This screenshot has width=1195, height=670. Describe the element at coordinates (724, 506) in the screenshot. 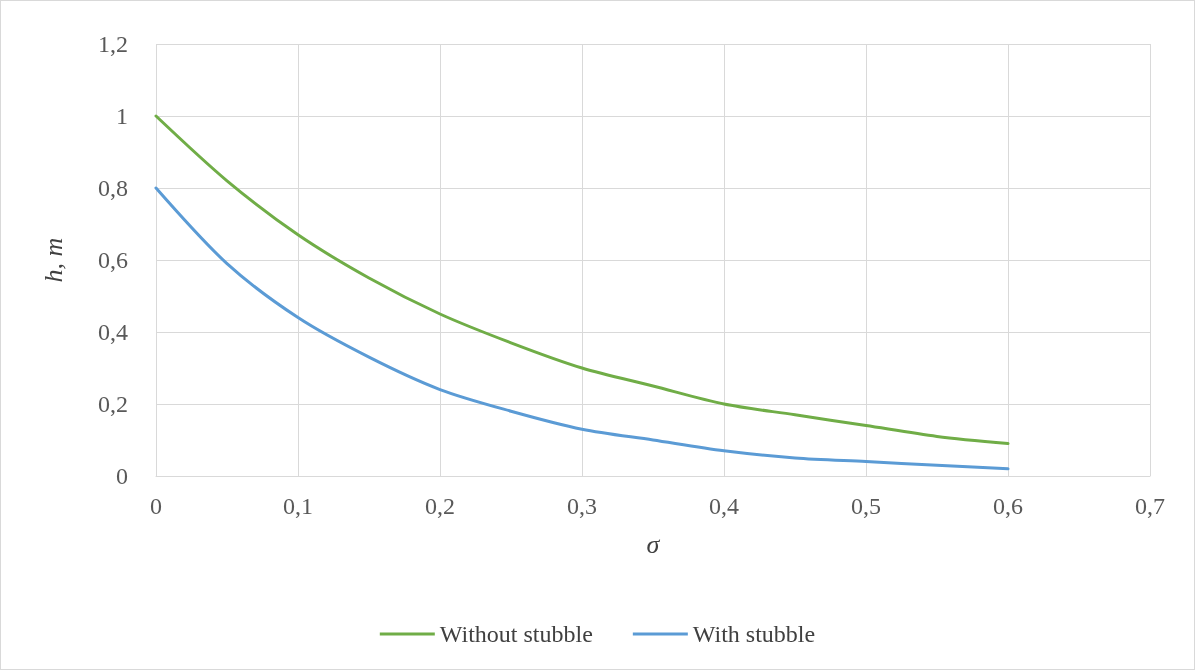

I see `x-tick-label: 0,4` at that location.